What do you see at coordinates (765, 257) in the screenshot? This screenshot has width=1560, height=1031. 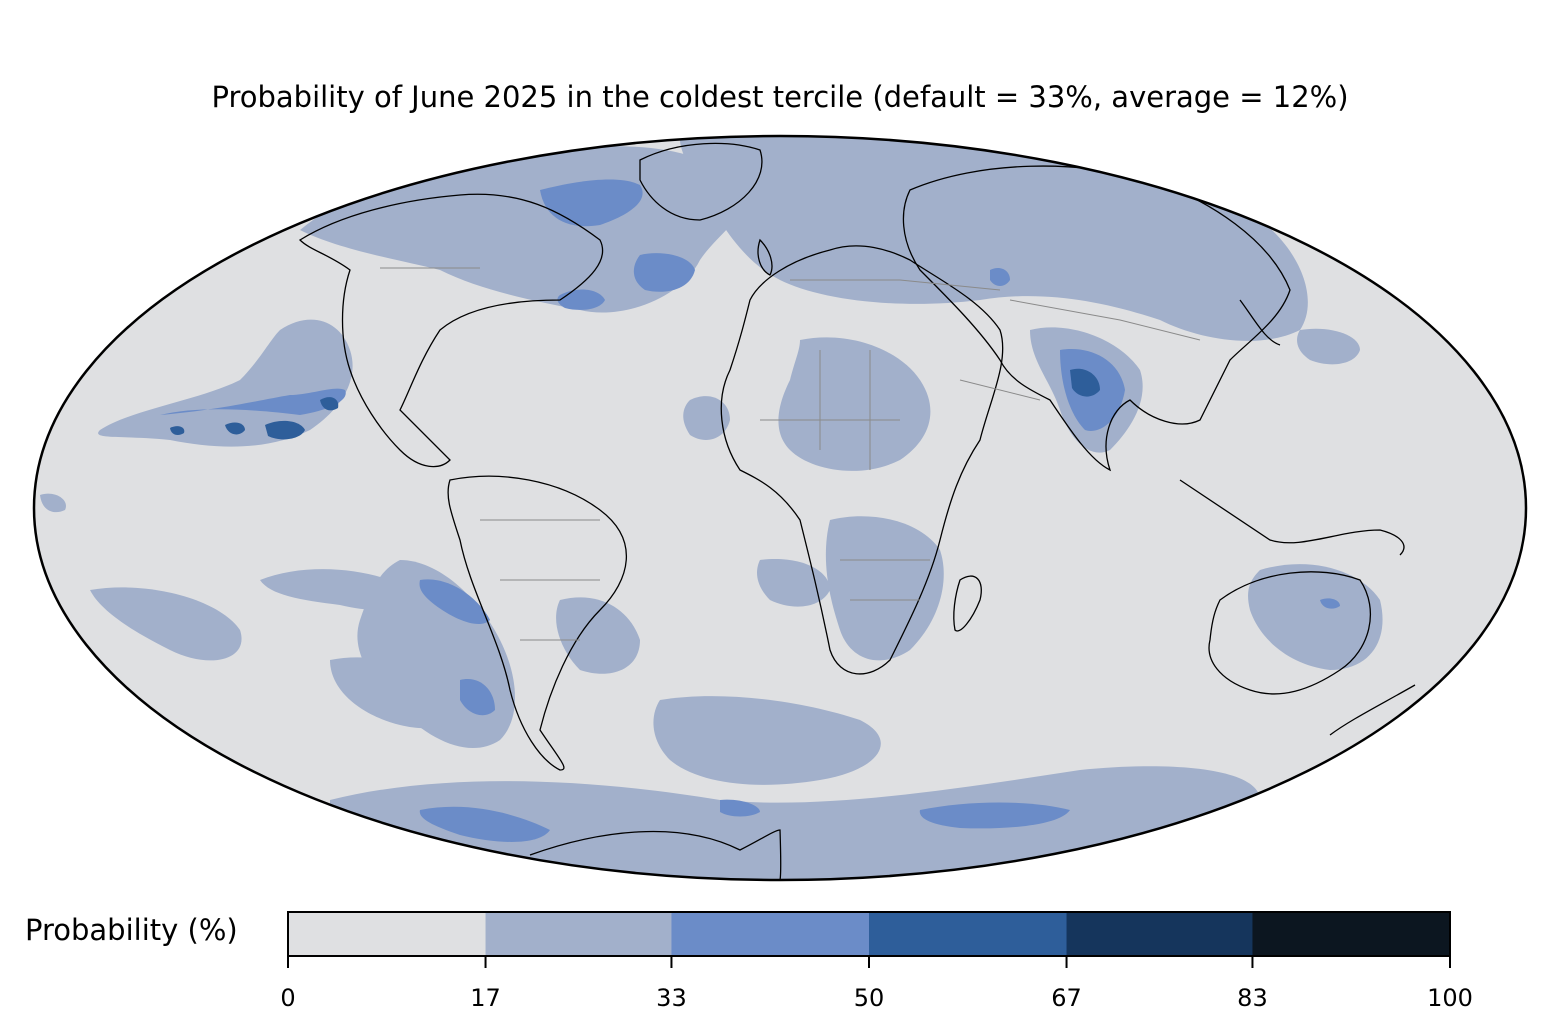 I see `uk-coast` at bounding box center [765, 257].